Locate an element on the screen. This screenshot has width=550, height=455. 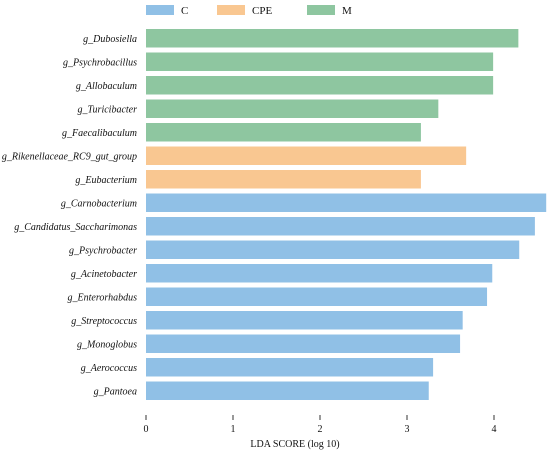
bar-g-carnobacterium is located at coordinates (346, 202).